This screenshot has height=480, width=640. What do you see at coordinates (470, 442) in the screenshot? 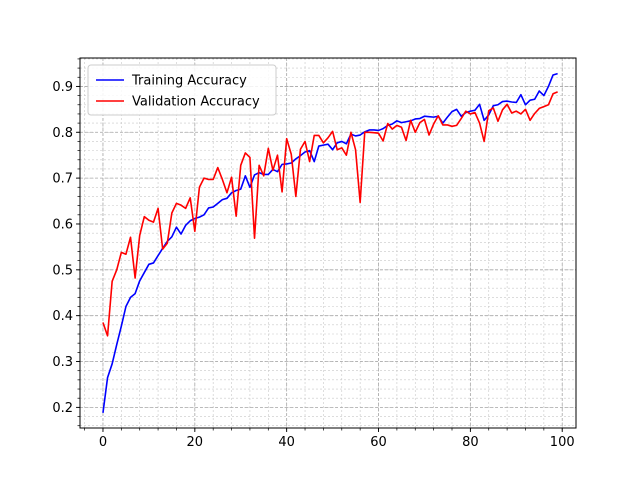
I see `x-tick-label: 80` at bounding box center [470, 442].